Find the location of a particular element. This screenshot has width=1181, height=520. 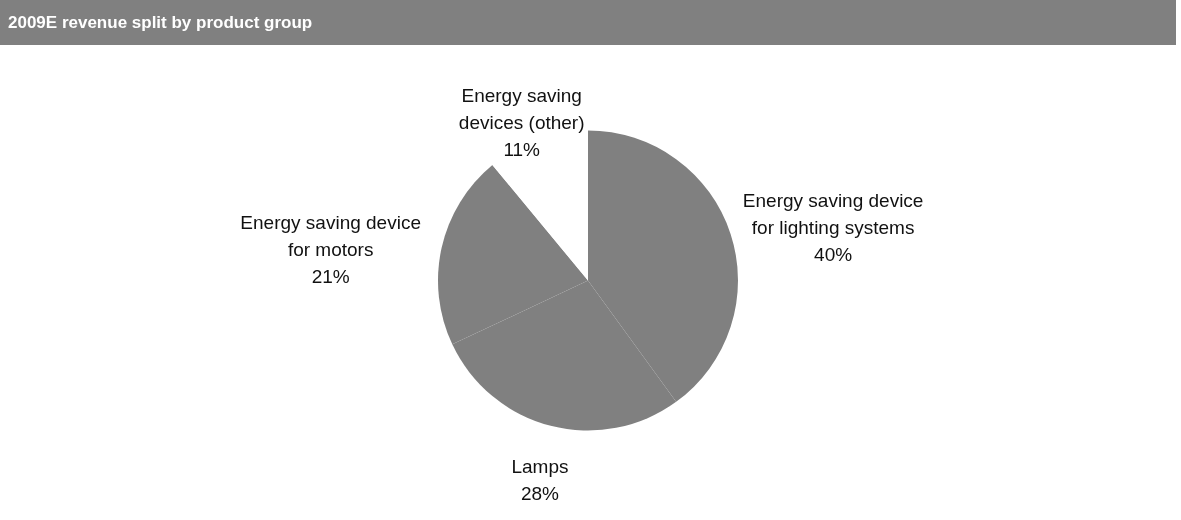

slice-label: Lamps is located at coordinates (540, 467).